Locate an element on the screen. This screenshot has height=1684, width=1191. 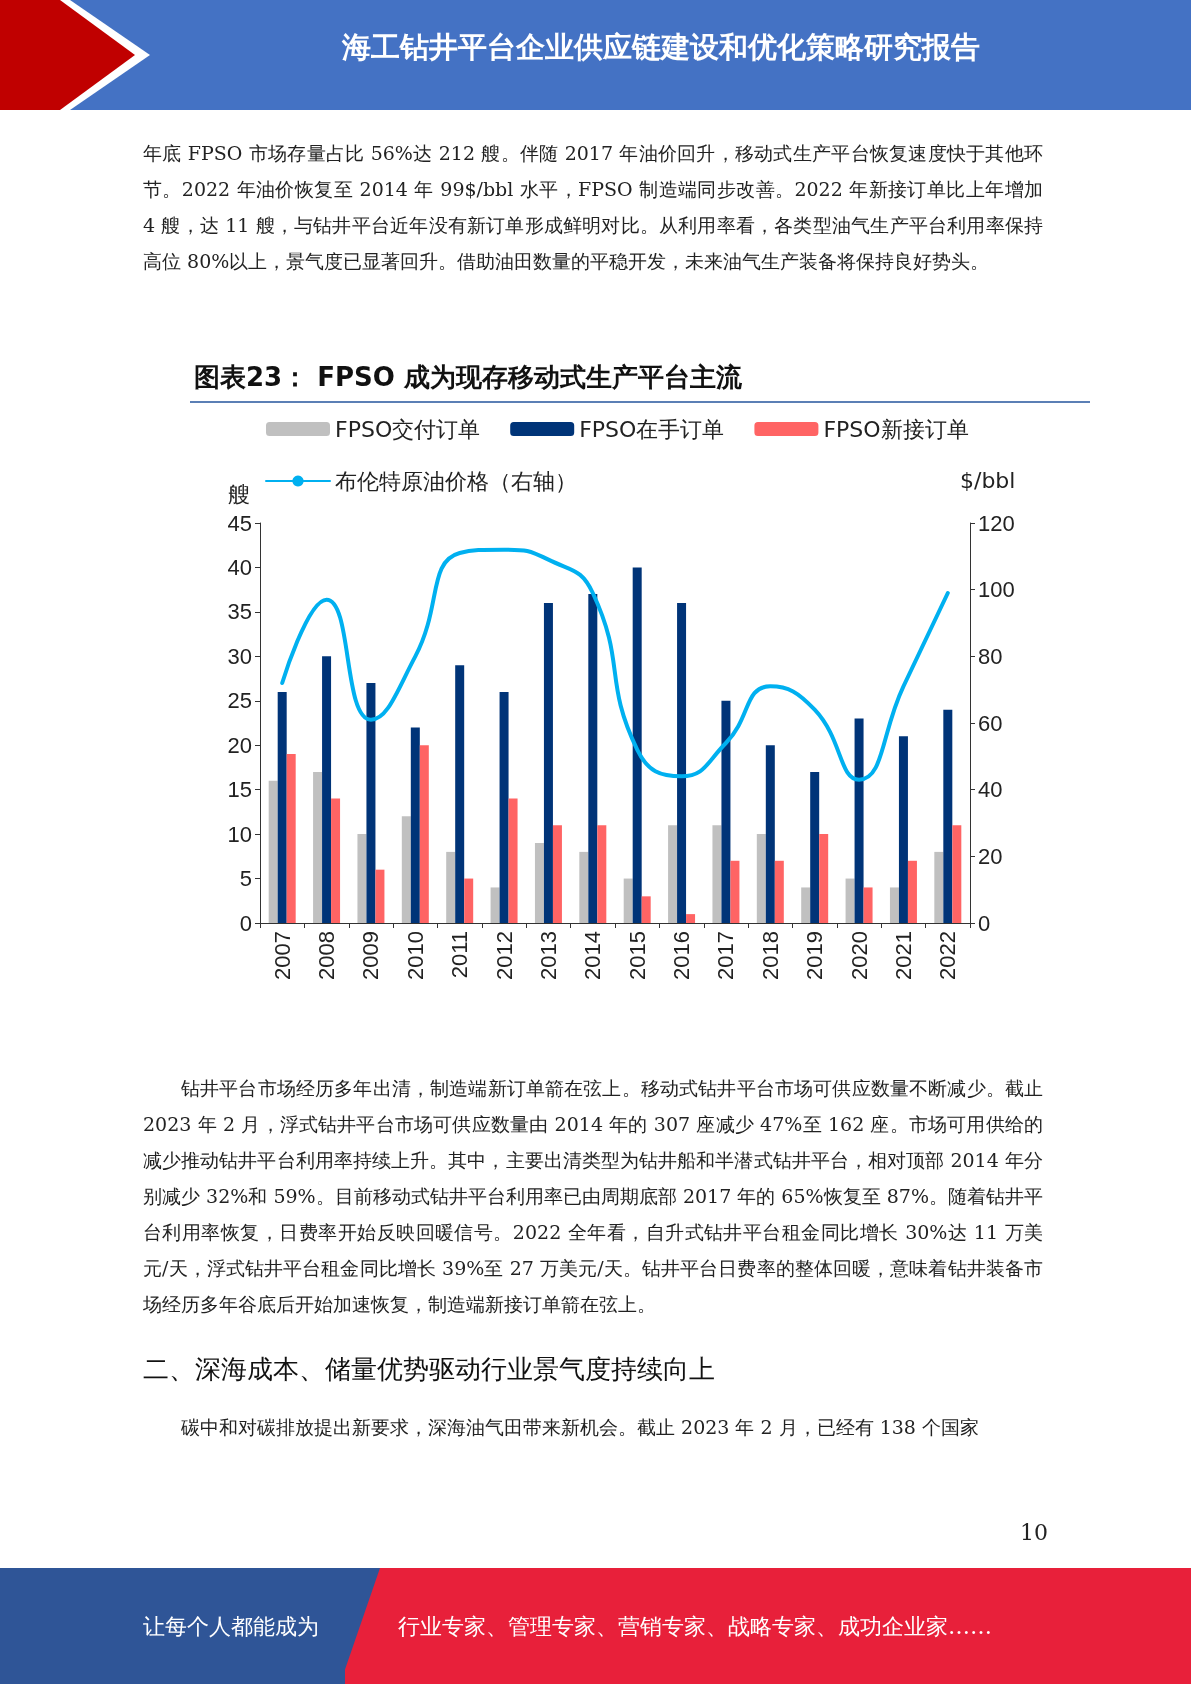
text: 钻井平台市场经历多年出清，制造端新订单箭在弦上。移动式钻井平台市场可供应数量不断减少。截止 2023 年 2 月，浮式钻井平台市场可供应数量由 2014 年的 307 座减少 47%至 162 座。市场可用供给的减少推动钻井平台利用率持续上升。其中，主要出清类型为钻井船和半潜式钻井平台，相对顶部 2014 年分别减少 32%和 59%。目前移动式钻井平台利用率已由周期底部 2017 年的 65%恢复至 87%。随着钻井平台利用率恢复，日费率开始反映回暖信号。2022 全年看，自升式钻井平台租金同比增长 30%达 11 万美元/天，浮式钻井平台租金同比增长 39%至 27 万美元/天。钻井平台日费率的整体回暖，意味着钻井装备市场经历多年谷底后开始加速恢复，制造端新接订单箭在弦上。 is located at coordinates (593, 1196).